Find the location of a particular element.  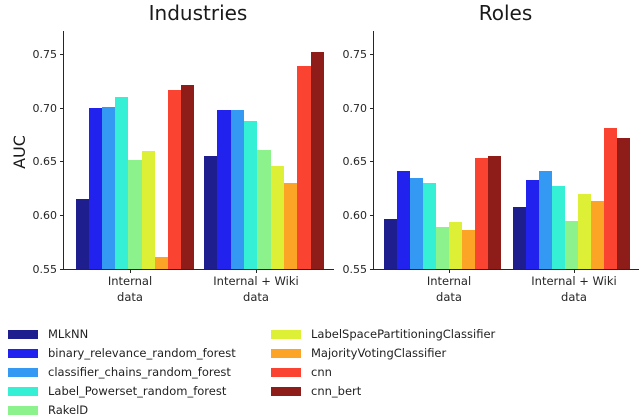

legend-label: MLkNN is located at coordinates (68, 334).